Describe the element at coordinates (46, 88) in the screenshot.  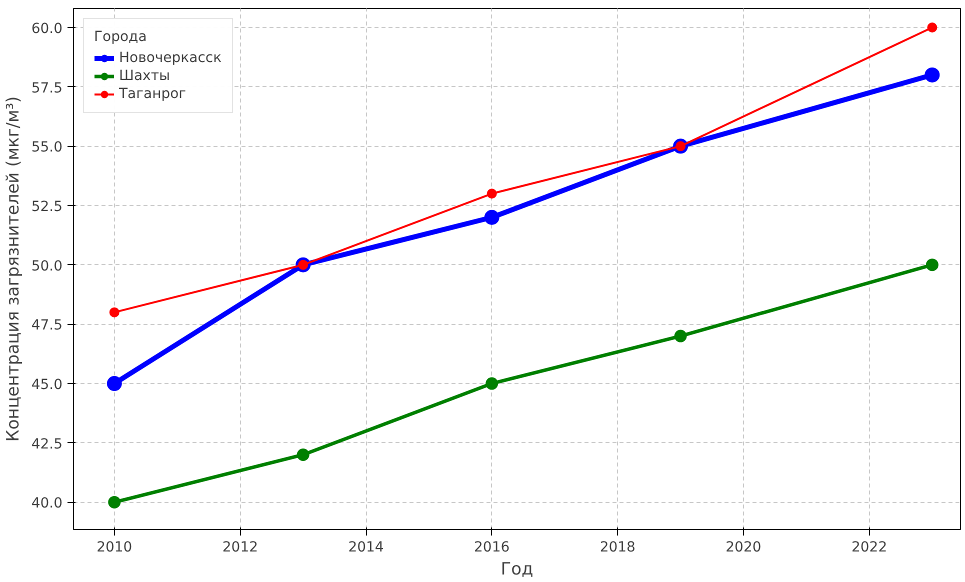
I see `y-tick-label: 57.5` at that location.